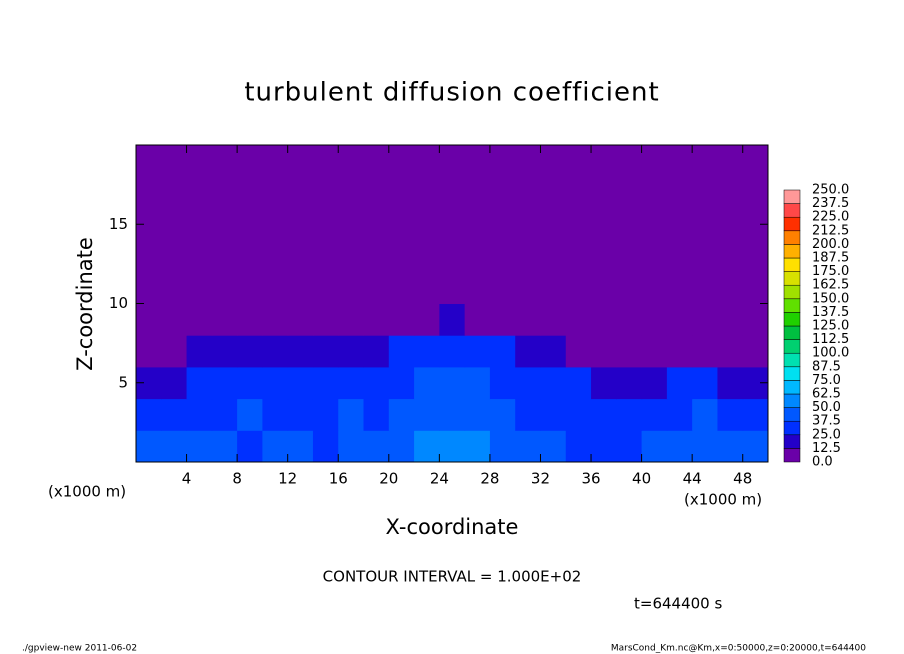 This screenshot has width=904, height=654. I want to click on colorbar-label: 62.5, so click(826, 394).